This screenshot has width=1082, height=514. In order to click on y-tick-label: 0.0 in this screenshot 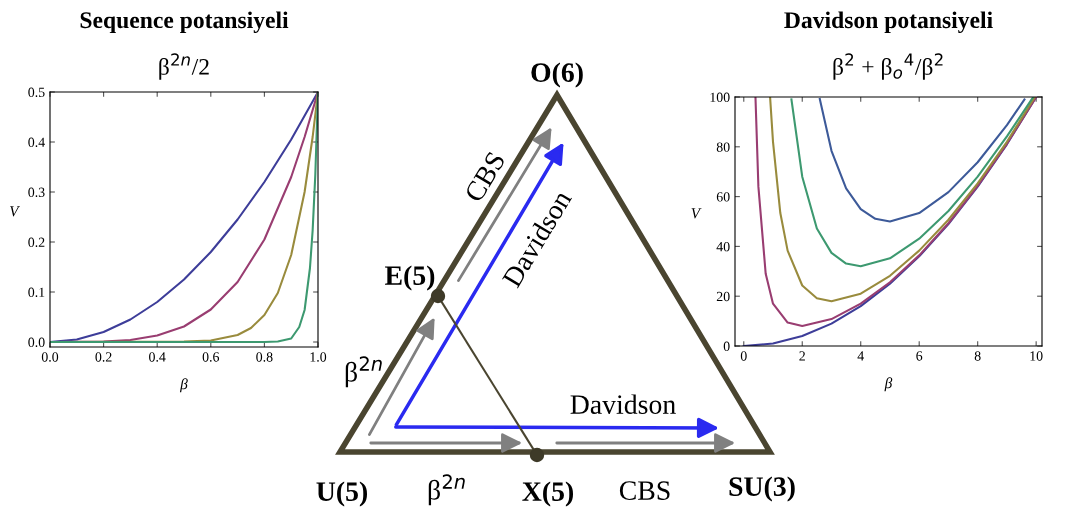, I will do `click(36, 342)`.